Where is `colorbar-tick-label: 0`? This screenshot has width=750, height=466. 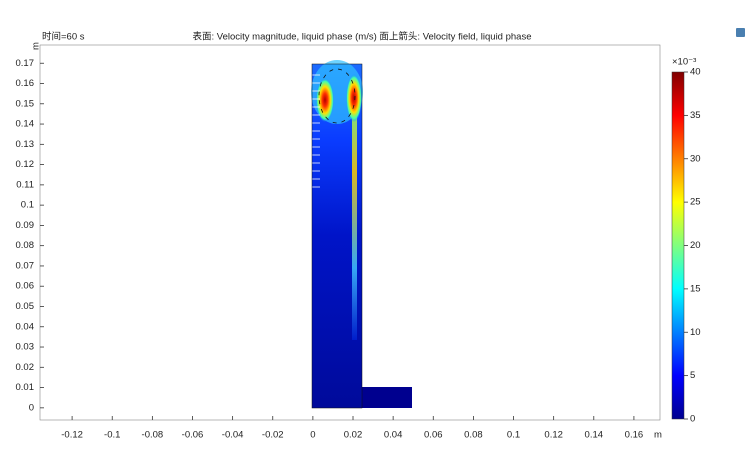 colorbar-tick-label: 0 is located at coordinates (692, 419).